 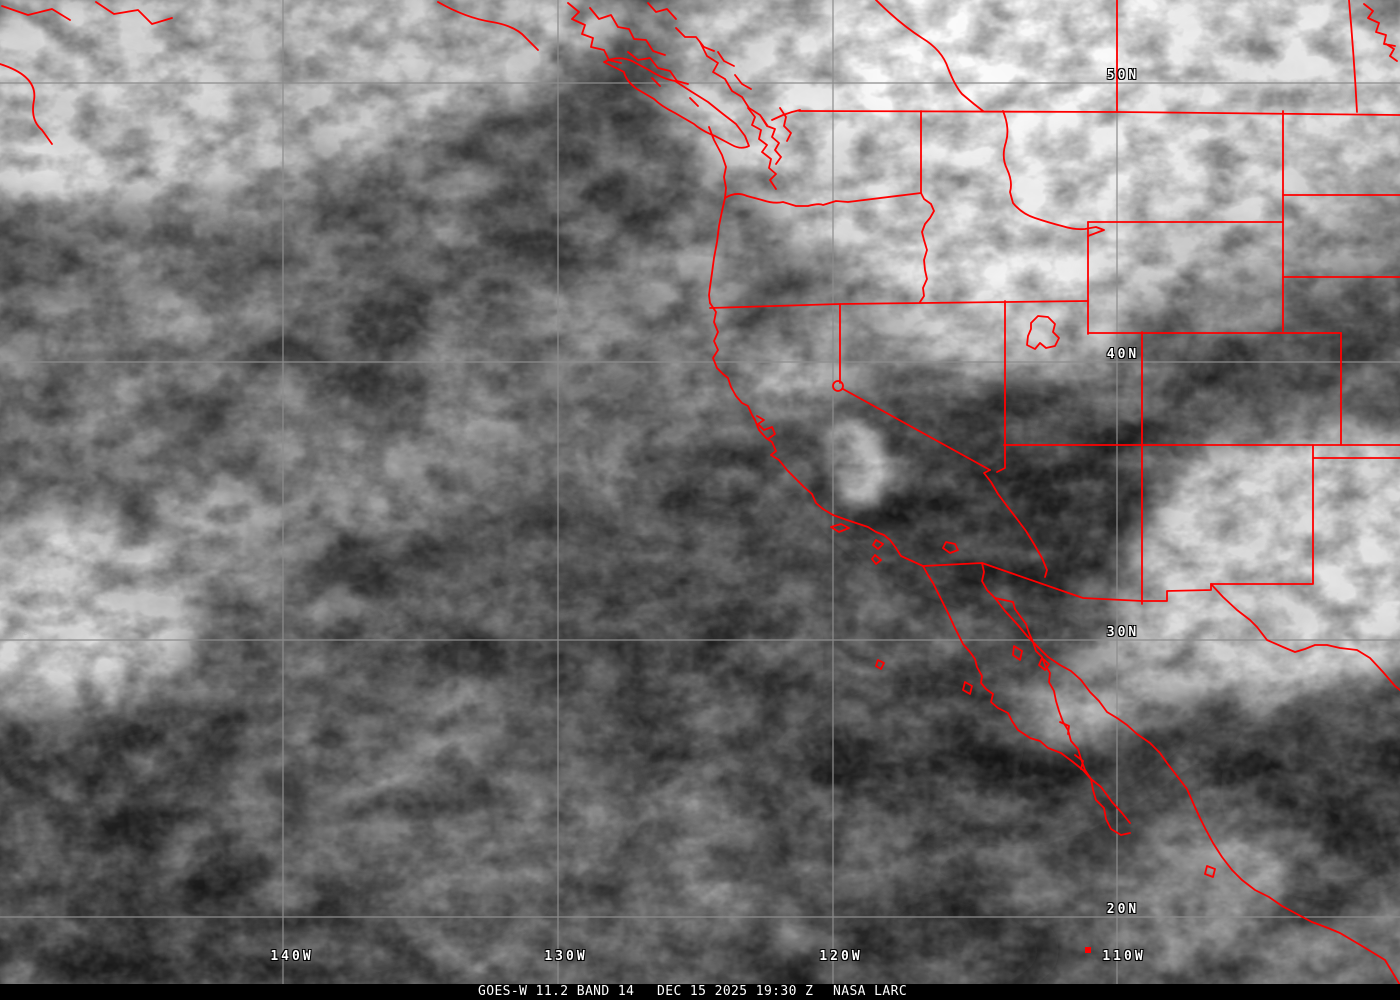 What do you see at coordinates (1043, 332) in the screenshot?
I see `great-salt-lake` at bounding box center [1043, 332].